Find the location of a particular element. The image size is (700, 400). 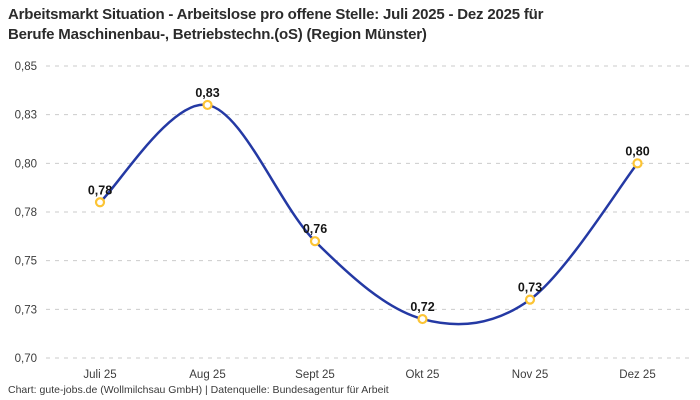

y-axis-tick-label: 0,83 is located at coordinates (26, 116).